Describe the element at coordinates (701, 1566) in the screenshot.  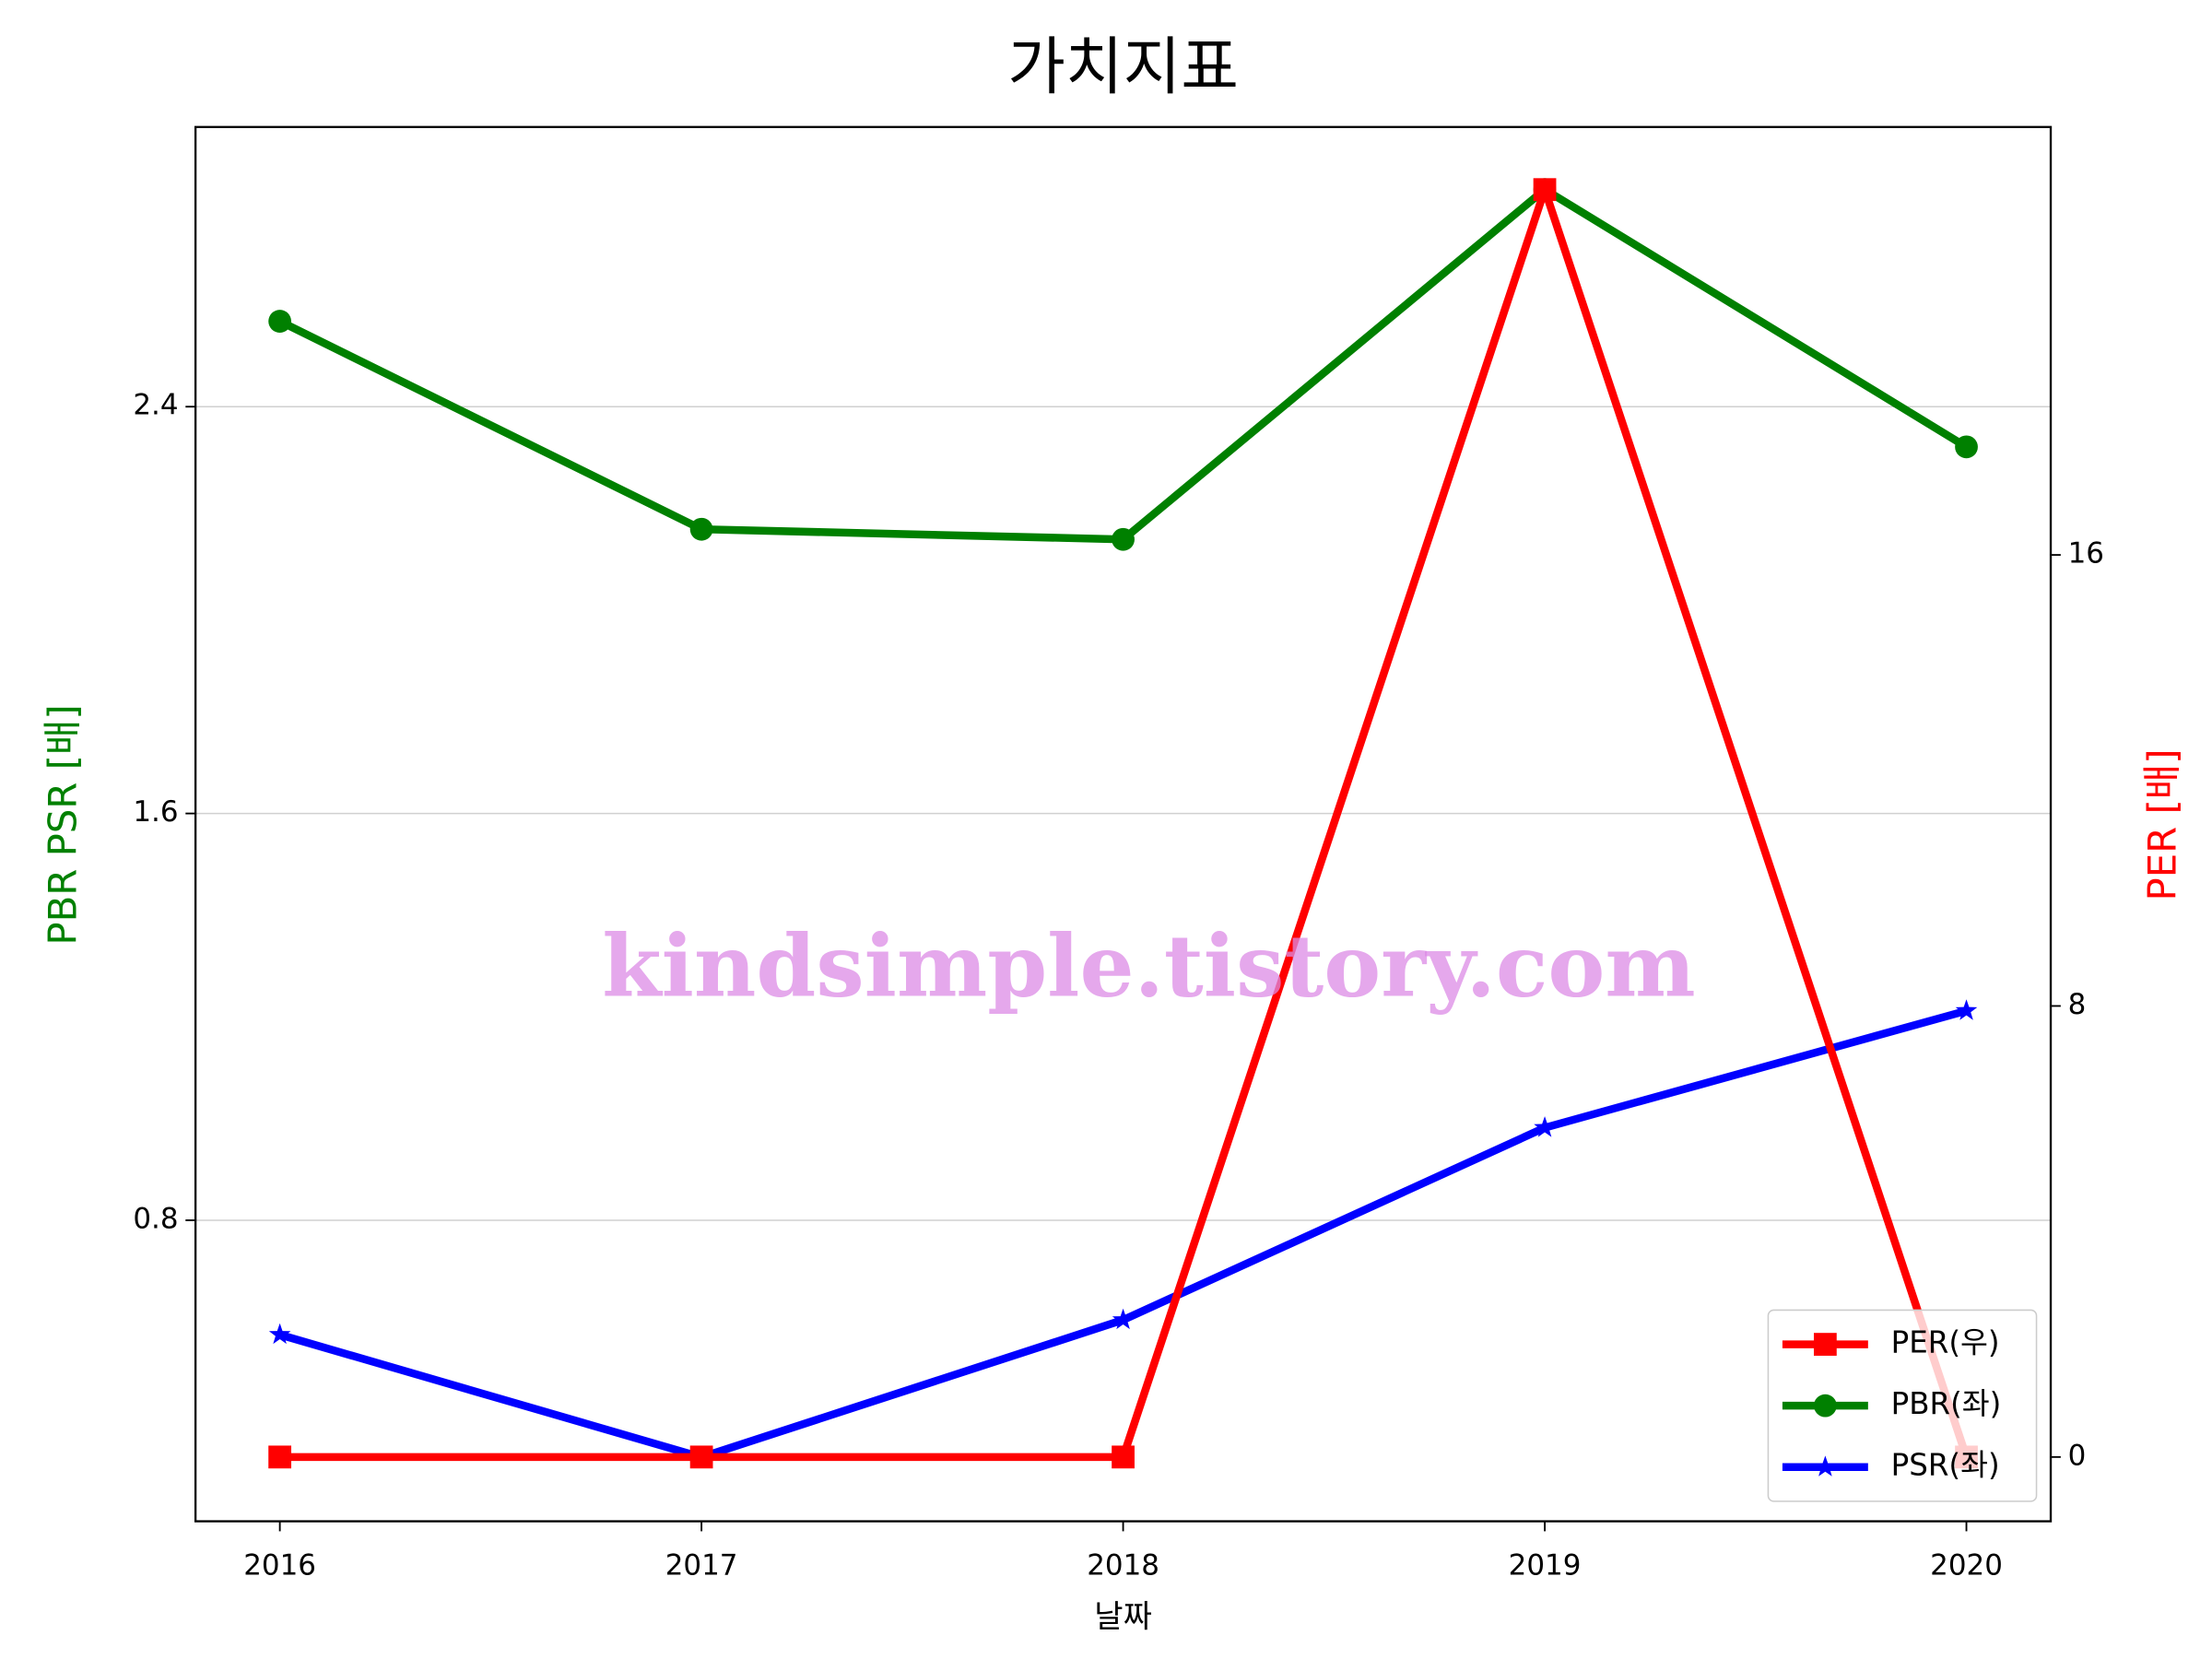
I see `x-tick-label: 2017` at that location.